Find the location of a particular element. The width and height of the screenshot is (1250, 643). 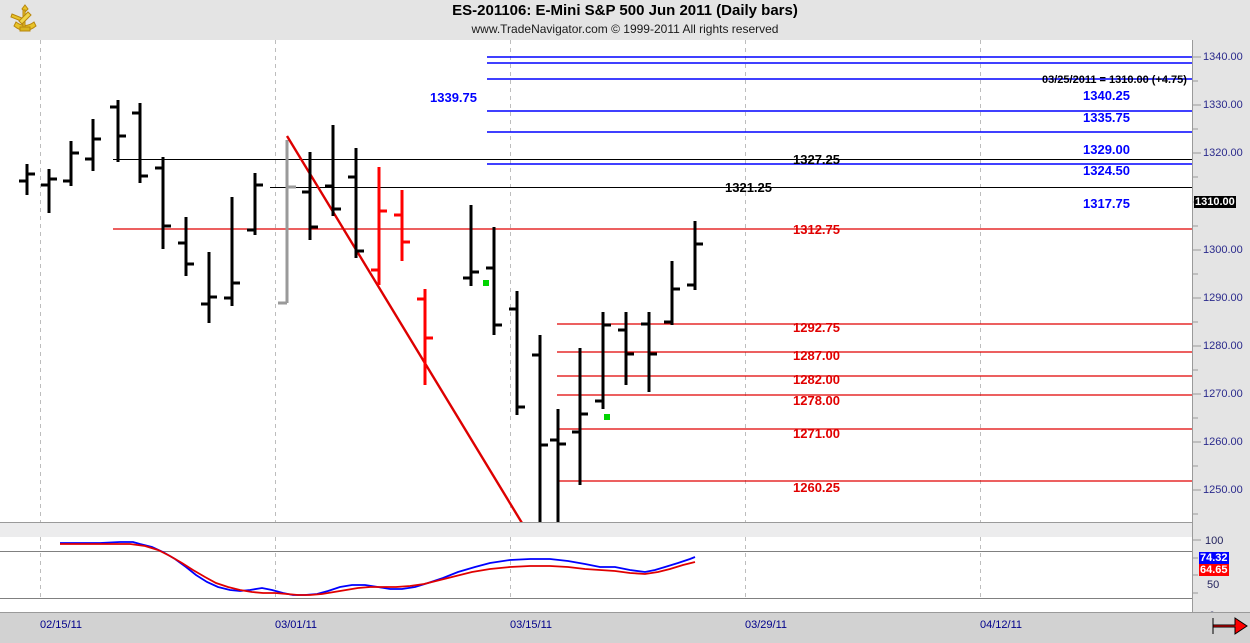

date-tick-0: 02/15/11 is located at coordinates (61, 625).